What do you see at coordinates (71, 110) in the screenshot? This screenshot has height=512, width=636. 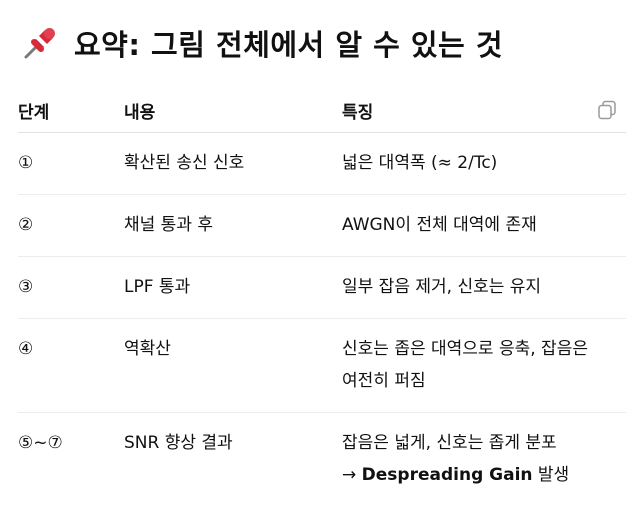 I see `column-header-step: 단계` at bounding box center [71, 110].